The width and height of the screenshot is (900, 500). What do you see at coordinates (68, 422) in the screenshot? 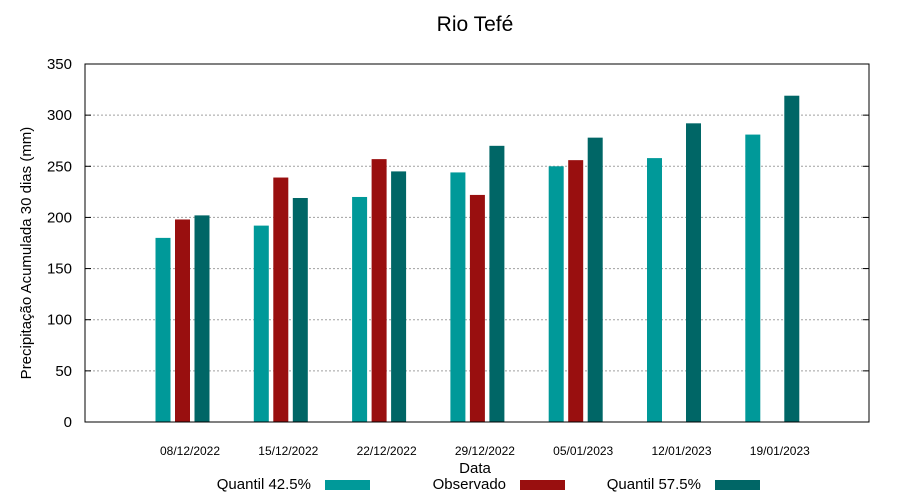
I see `y-tick-label: 0` at bounding box center [68, 422].